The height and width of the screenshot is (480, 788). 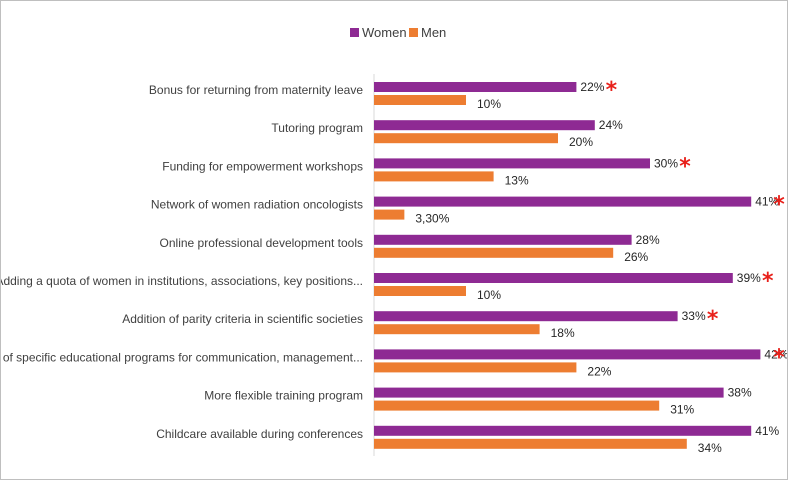 I want to click on value-label-men: 22%, so click(x=599, y=371).